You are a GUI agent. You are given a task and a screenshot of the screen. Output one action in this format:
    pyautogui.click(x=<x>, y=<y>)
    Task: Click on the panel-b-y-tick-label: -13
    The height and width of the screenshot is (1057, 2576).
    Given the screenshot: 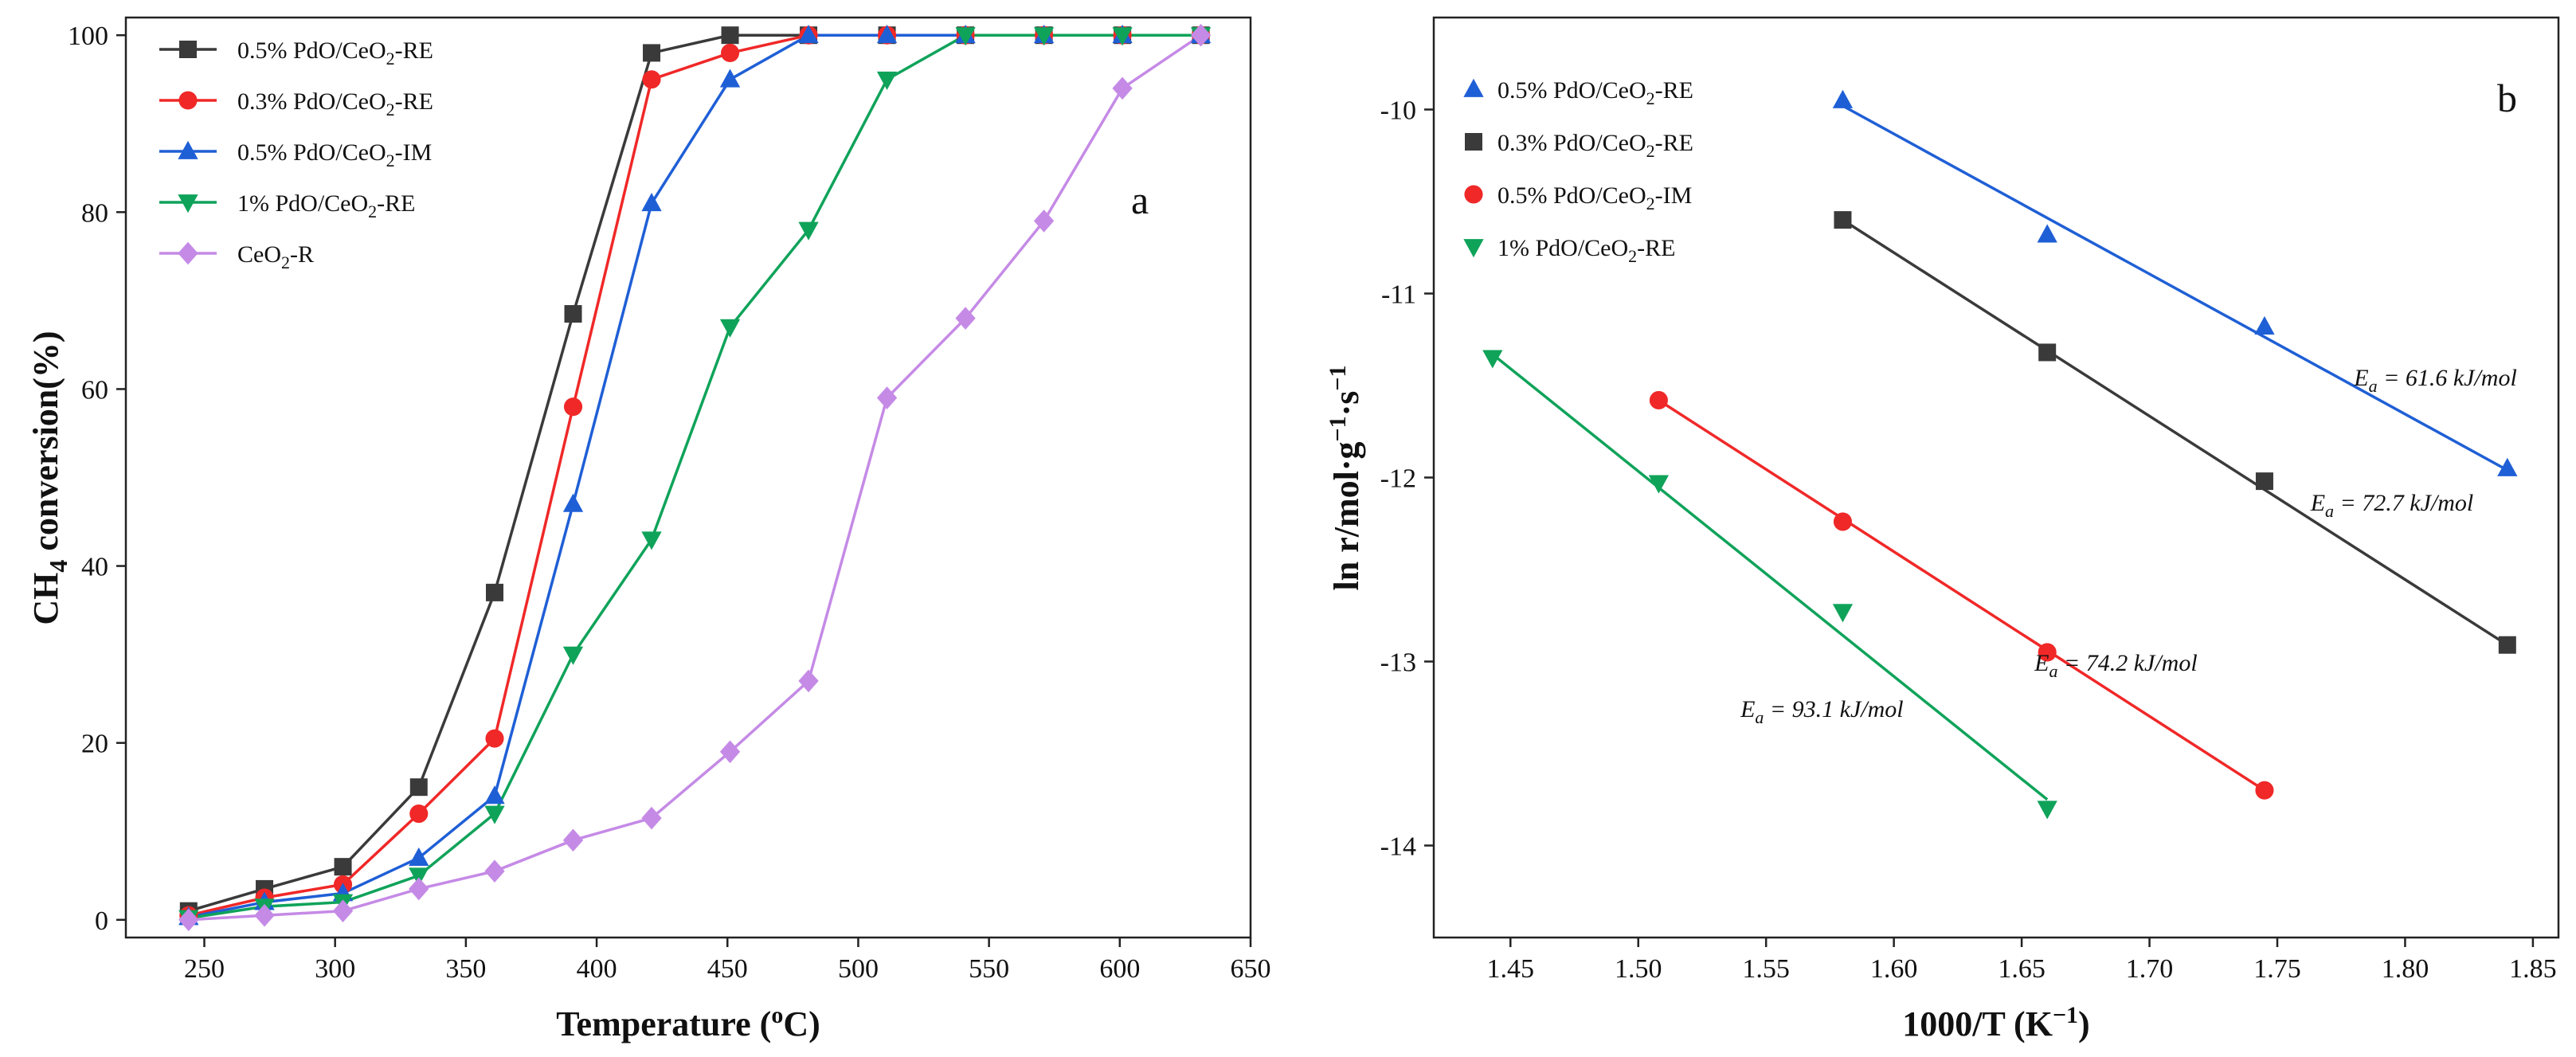 What is the action you would take?
    pyautogui.click(x=1398, y=663)
    